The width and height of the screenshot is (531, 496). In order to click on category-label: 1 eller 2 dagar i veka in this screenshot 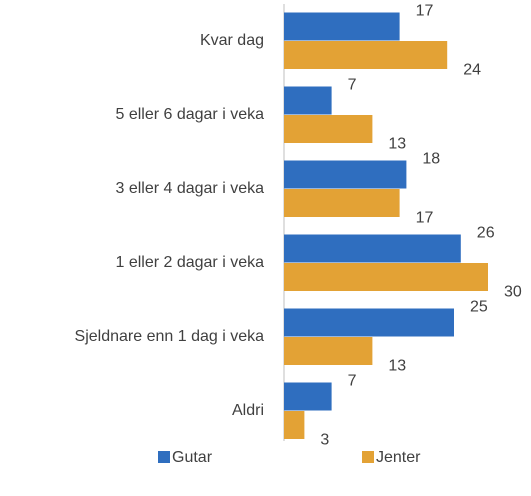, I will do `click(189, 262)`.